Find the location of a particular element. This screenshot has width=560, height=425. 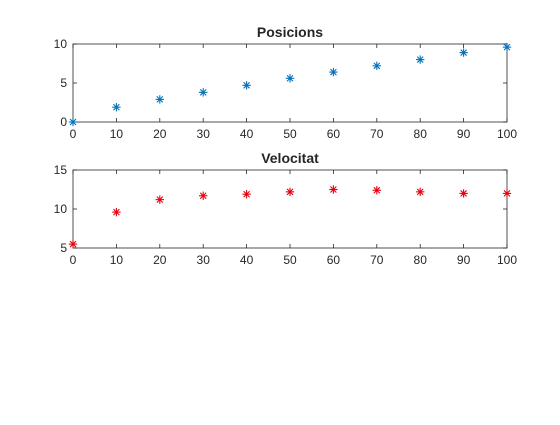

plot-title: Velocitat is located at coordinates (290, 158).